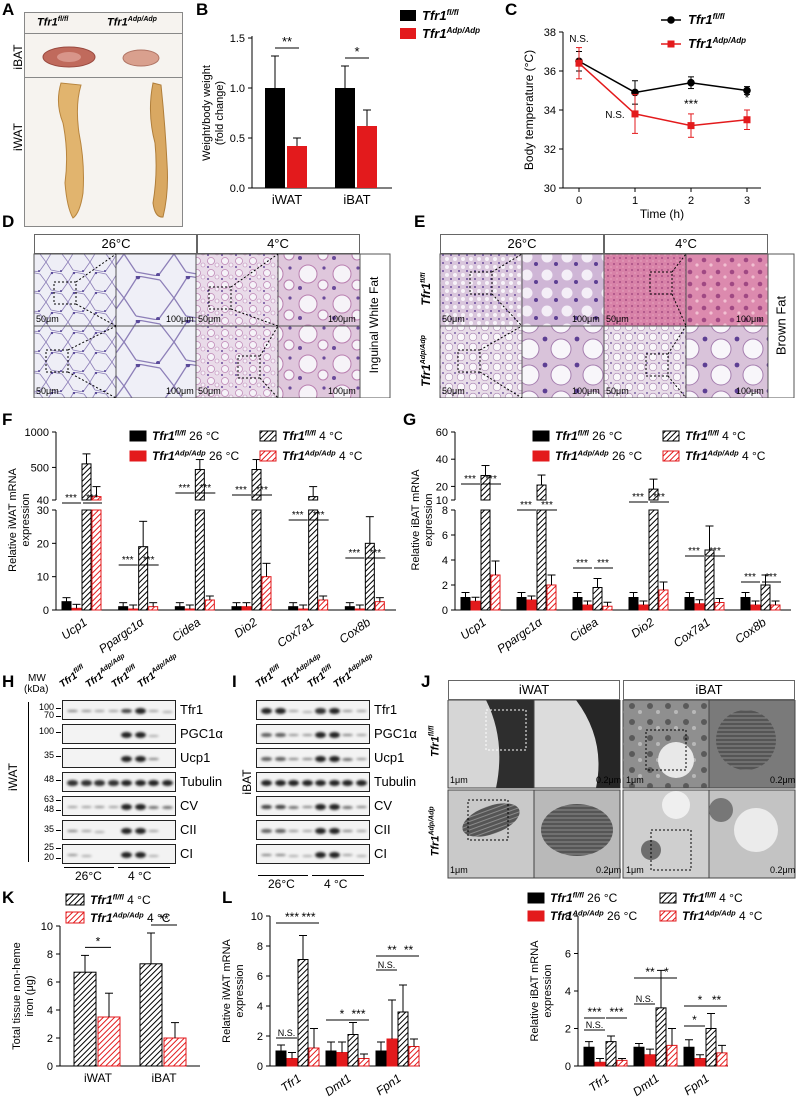 This screenshot has height=1108, width=799. What do you see at coordinates (584, 630) in the screenshot?
I see `x-tick-Cidea: Cidea` at bounding box center [584, 630].